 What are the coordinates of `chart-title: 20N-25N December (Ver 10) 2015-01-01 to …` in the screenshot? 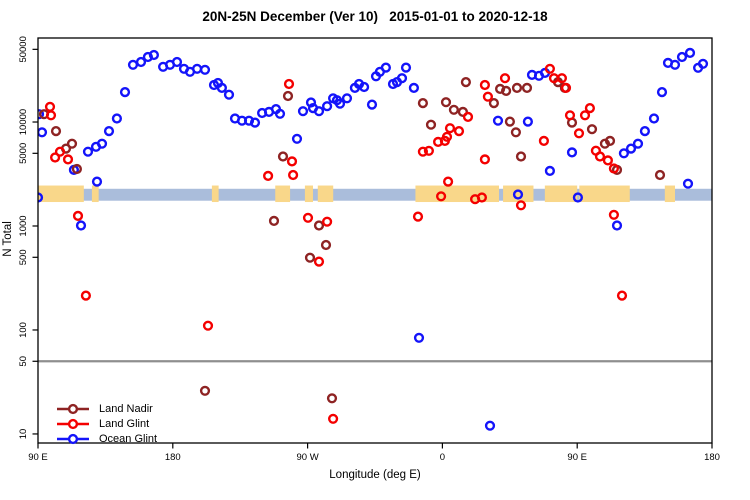 It's located at (375, 16).